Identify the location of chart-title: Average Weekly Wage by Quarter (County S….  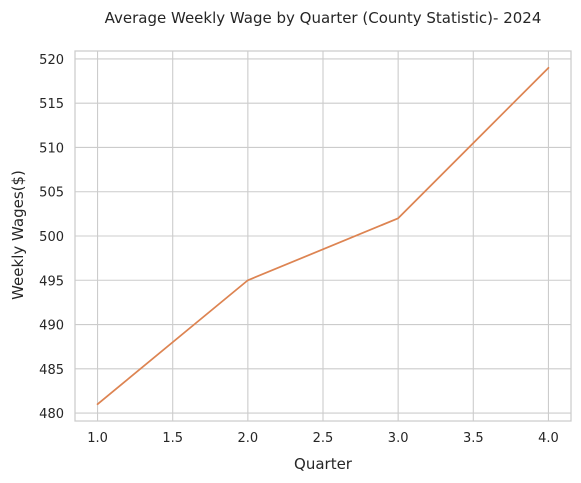
(323, 18).